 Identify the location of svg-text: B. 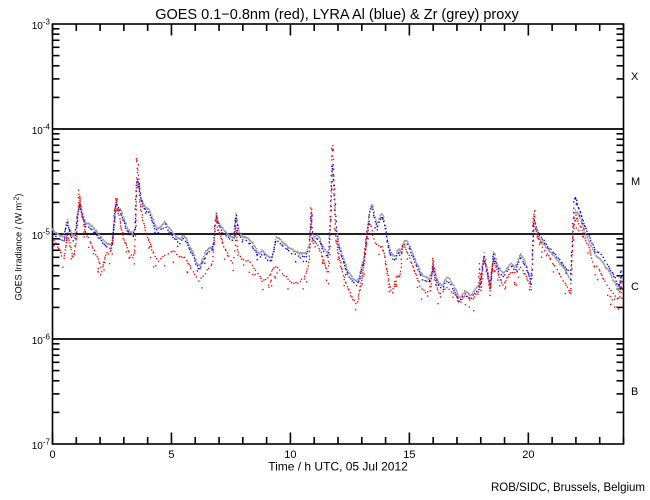
(634, 392).